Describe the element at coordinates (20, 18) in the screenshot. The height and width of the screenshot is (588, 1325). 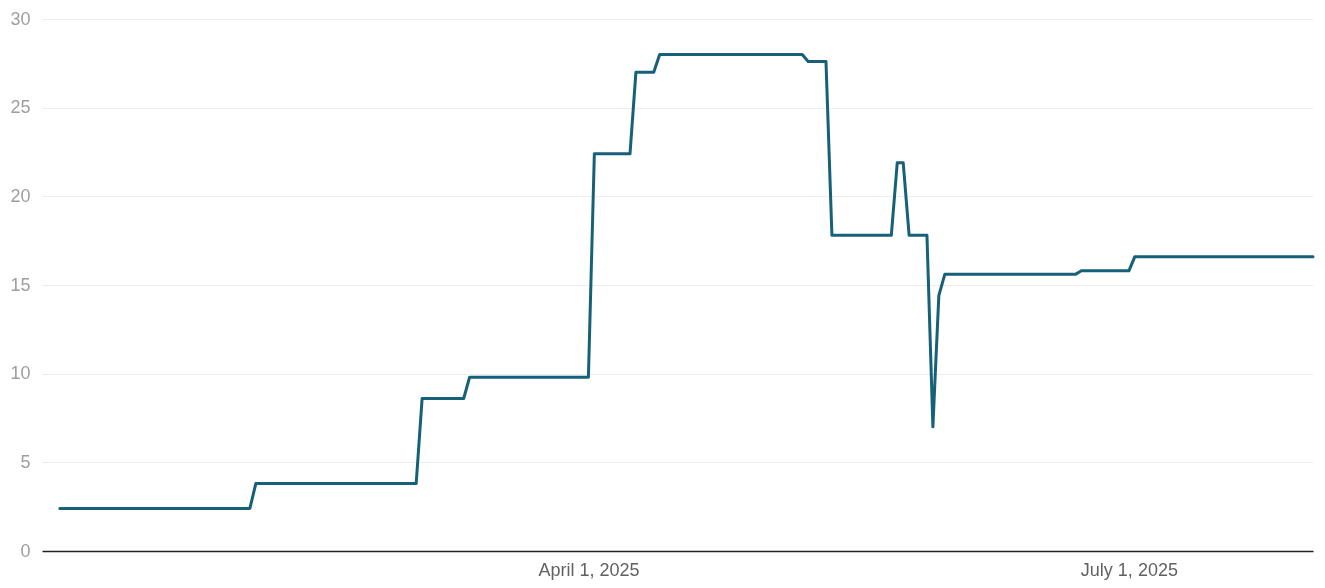
I see `y-tick-label: 30` at that location.